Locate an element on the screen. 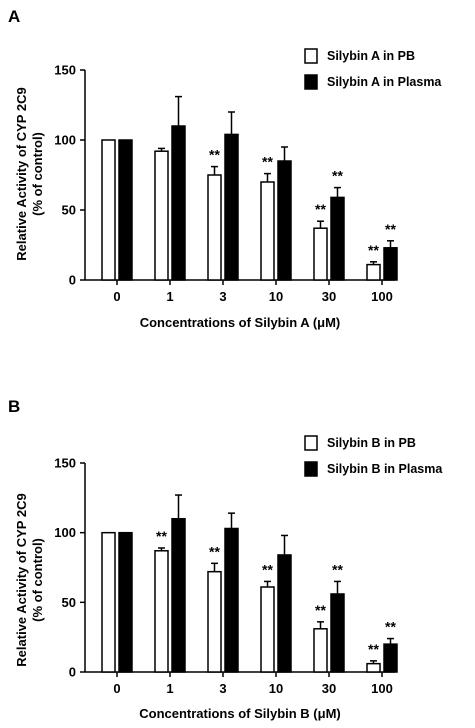 Image resolution: width=475 pixels, height=728 pixels. legend-label-pb-b: Silybin B in PB is located at coordinates (371, 443).